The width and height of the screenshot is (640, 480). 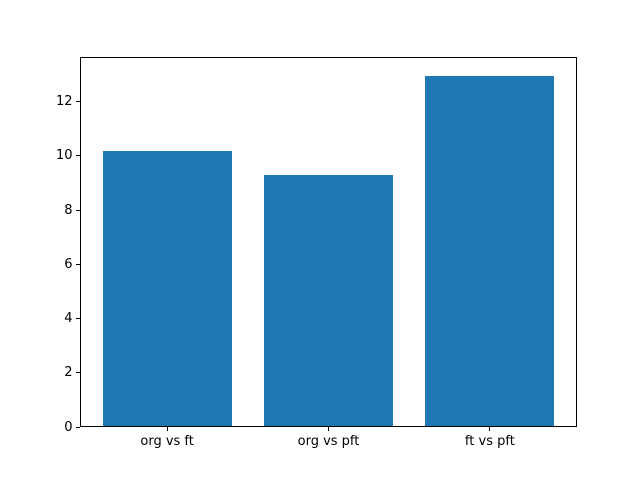 What do you see at coordinates (167, 288) in the screenshot?
I see `bar-org-vs-ft` at bounding box center [167, 288].